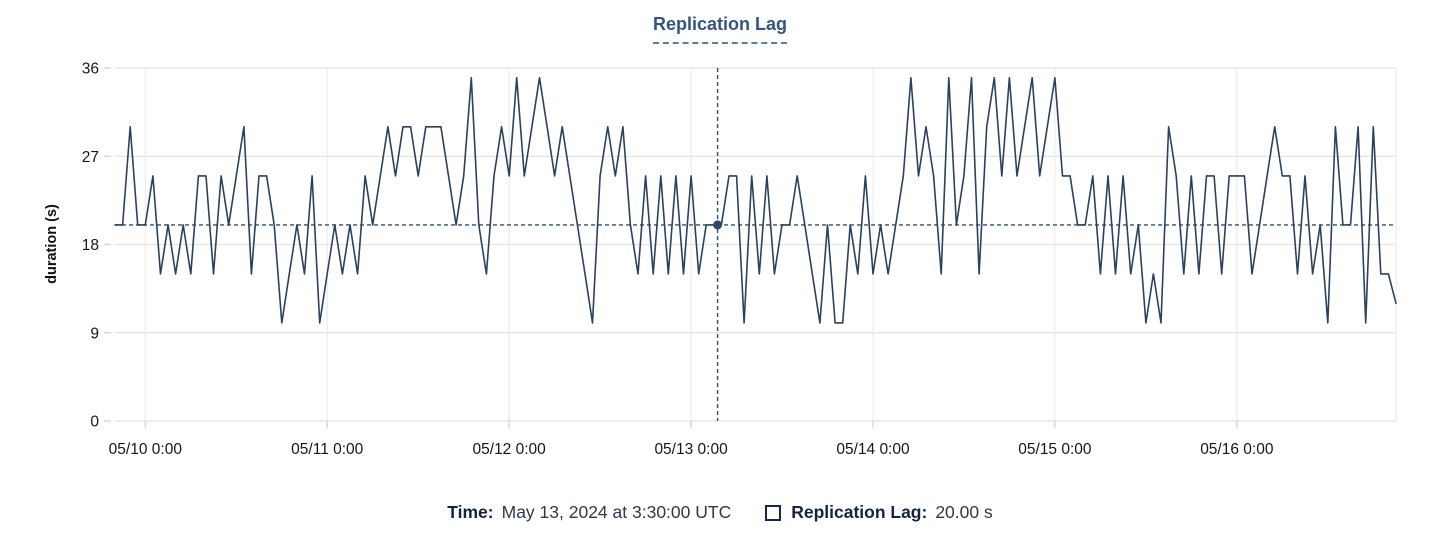 The width and height of the screenshot is (1440, 556). What do you see at coordinates (773, 512) in the screenshot?
I see `series-swatch-icon` at bounding box center [773, 512].